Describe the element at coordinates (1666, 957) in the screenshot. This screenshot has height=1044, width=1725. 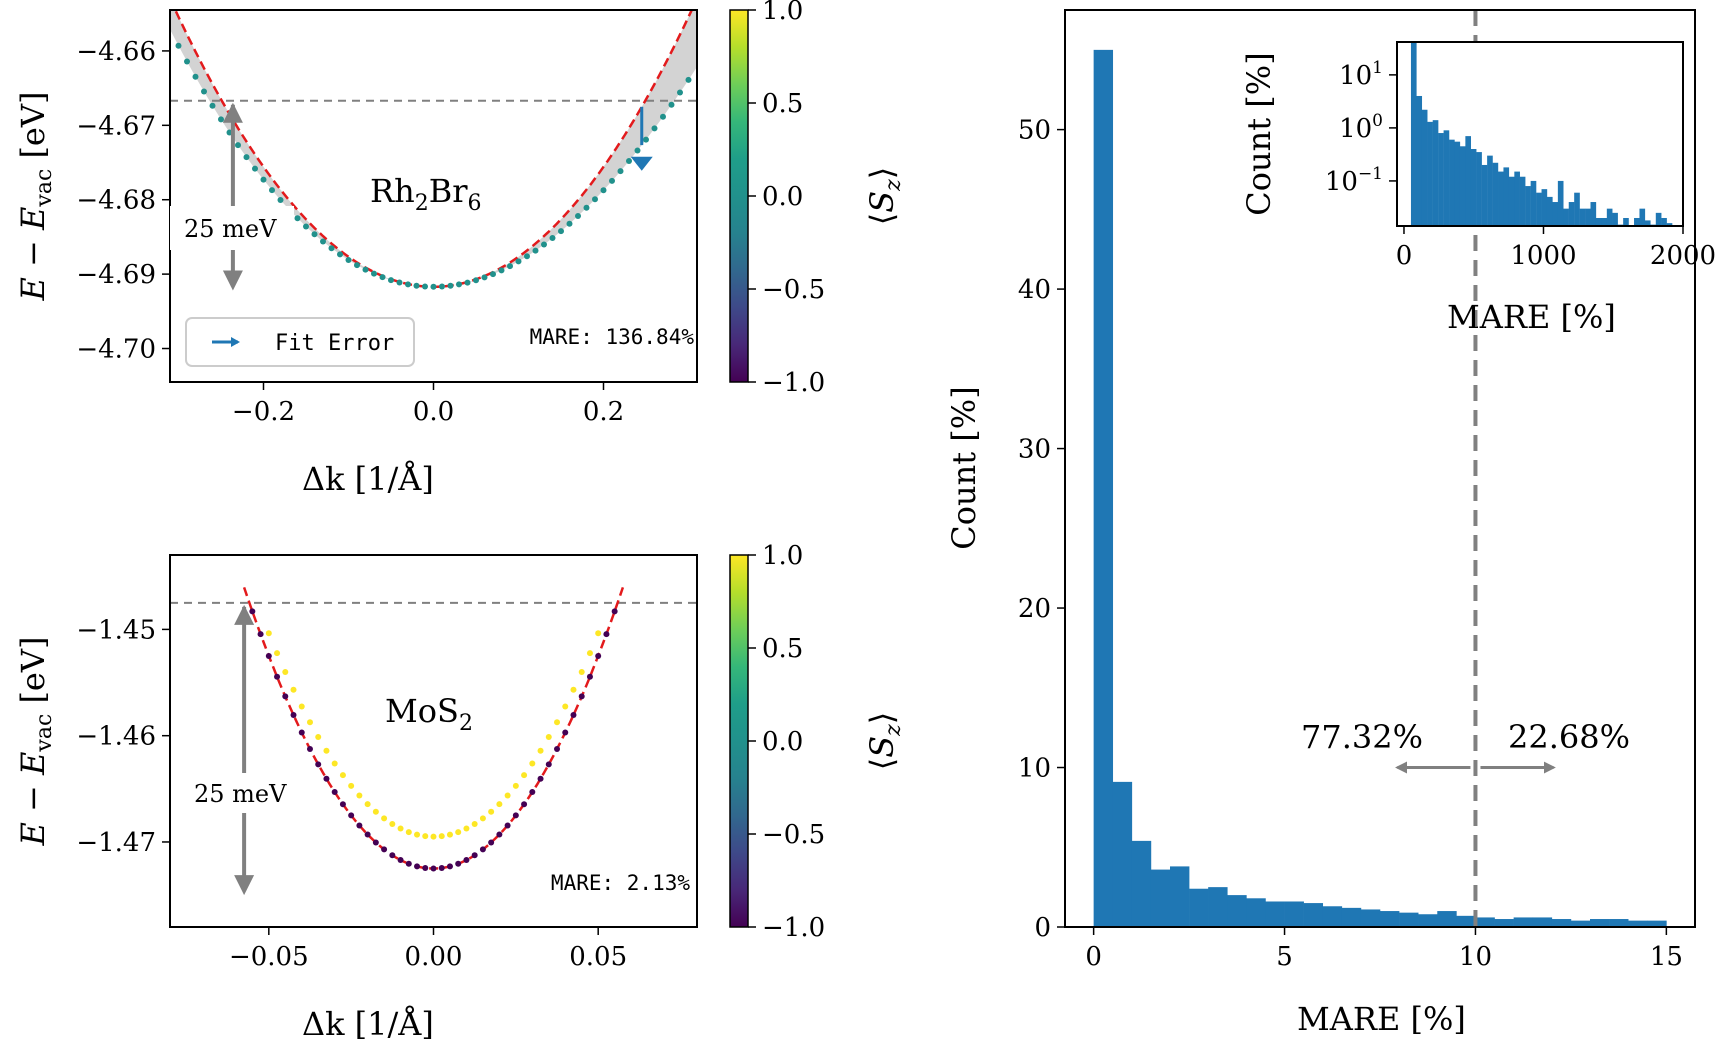
I see `histogram-xtick-label: 15` at that location.